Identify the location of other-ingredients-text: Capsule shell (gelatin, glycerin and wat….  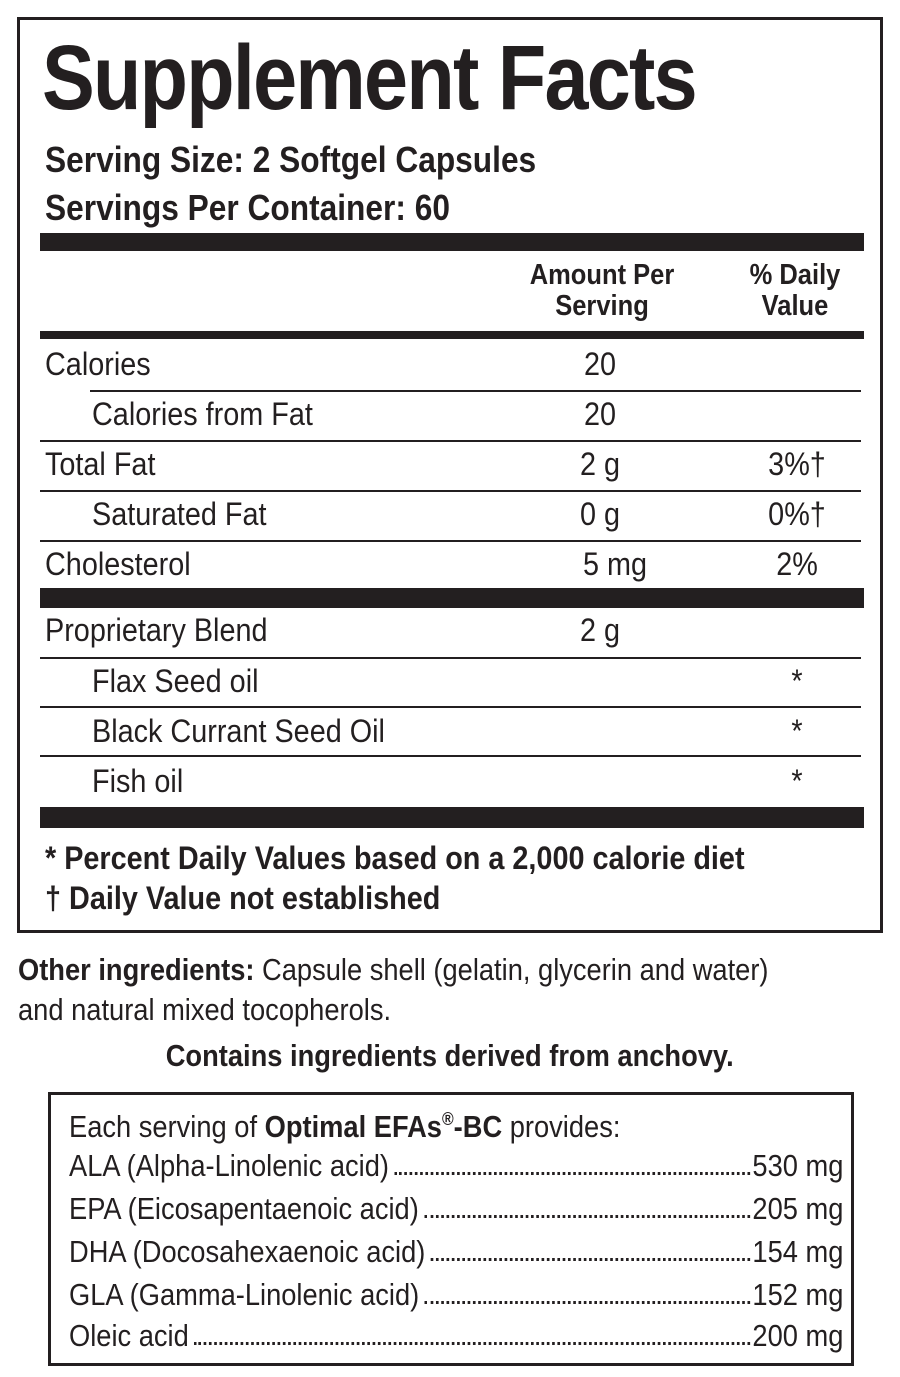
(511, 969).